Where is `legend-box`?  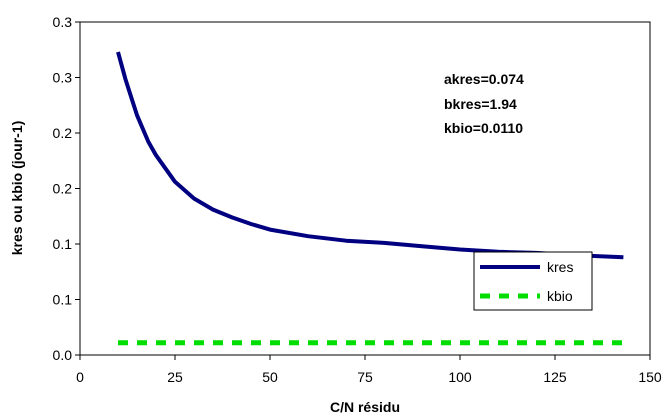
legend-box is located at coordinates (533, 281).